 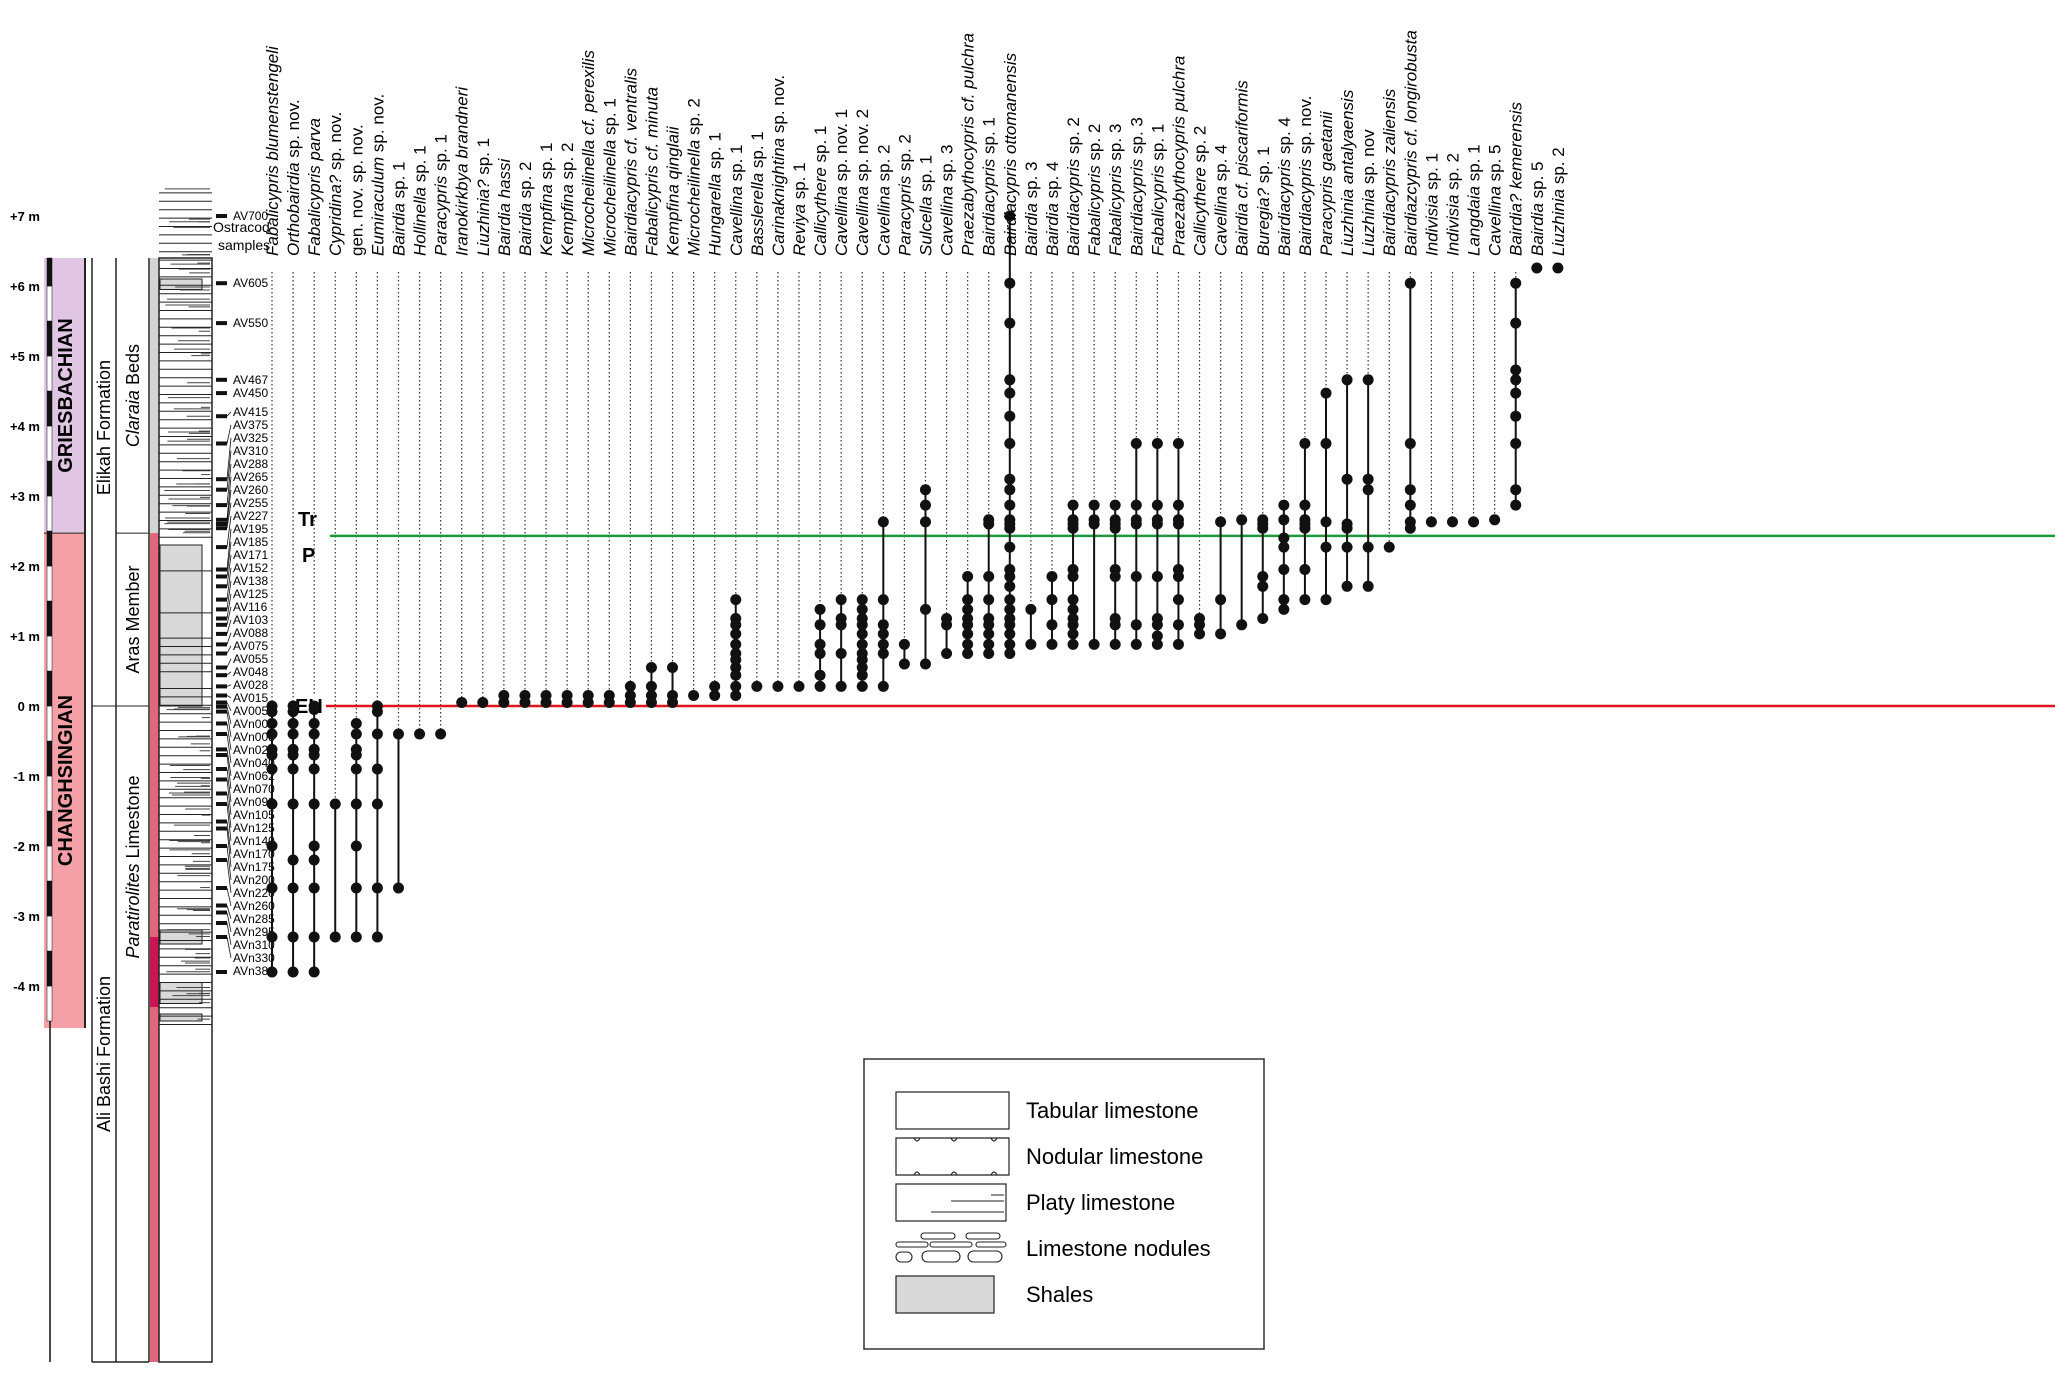 What do you see at coordinates (1326, 215) in the screenshot?
I see `species-genus: Paracypris` at bounding box center [1326, 215].